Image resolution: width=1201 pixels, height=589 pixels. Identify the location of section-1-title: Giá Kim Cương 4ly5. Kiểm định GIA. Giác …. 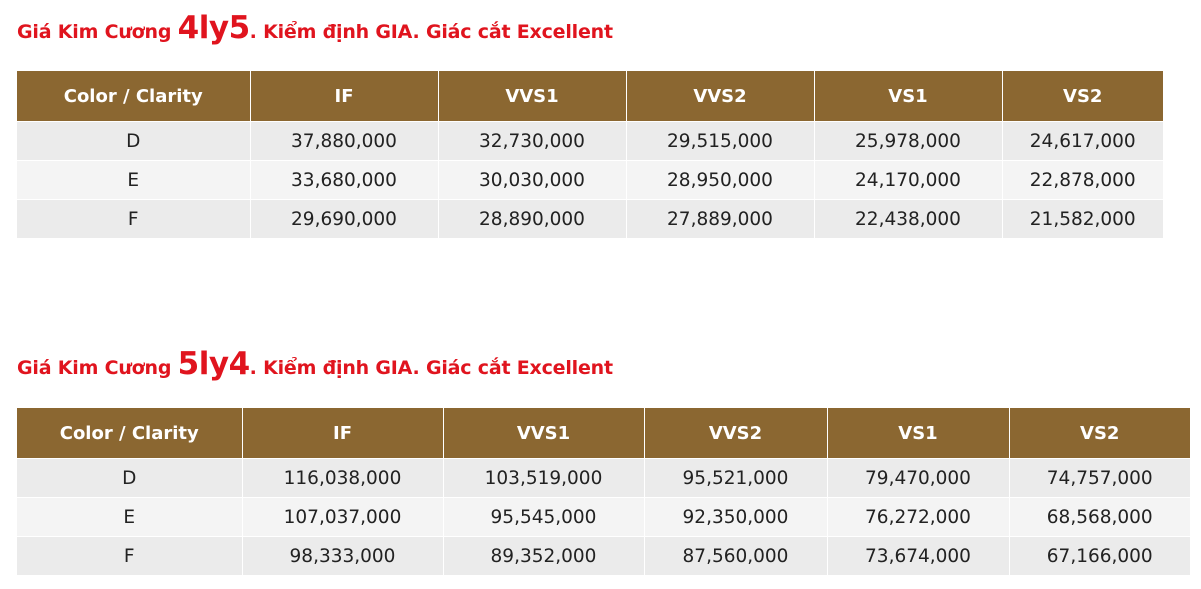
(315, 28).